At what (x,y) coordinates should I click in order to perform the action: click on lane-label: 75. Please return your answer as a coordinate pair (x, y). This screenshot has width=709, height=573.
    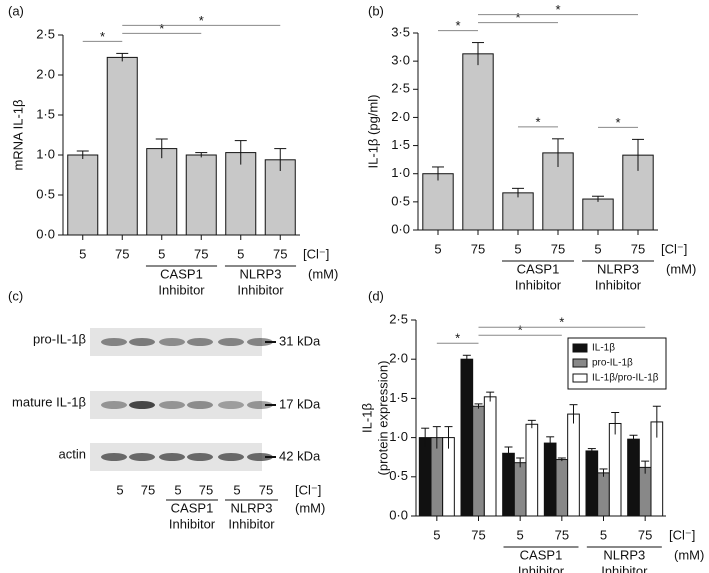
    Looking at the image, I should click on (206, 489).